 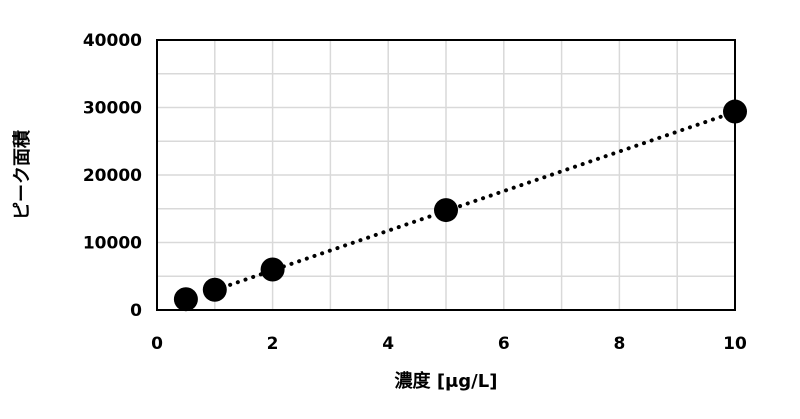 What do you see at coordinates (112, 41) in the screenshot?
I see `y-tick-label: 40000` at bounding box center [112, 41].